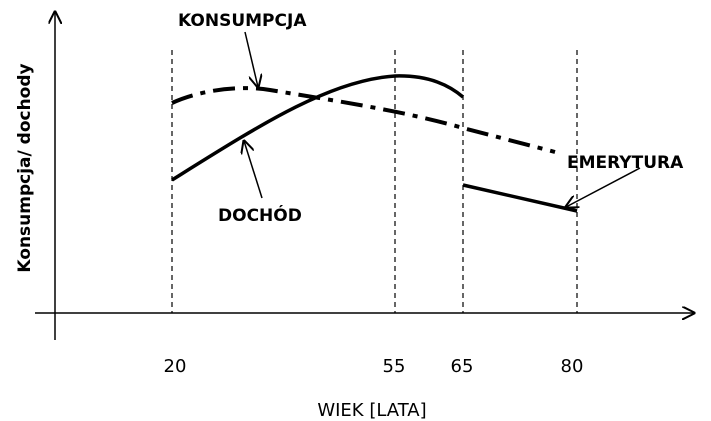  I want to click on consumption-label: KONSUMPCJA, so click(242, 21).